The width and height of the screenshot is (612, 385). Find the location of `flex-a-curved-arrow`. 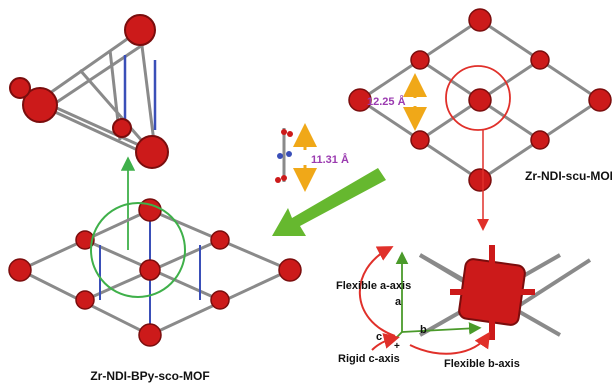

flex-a-curved-arrow is located at coordinates (377, 291).